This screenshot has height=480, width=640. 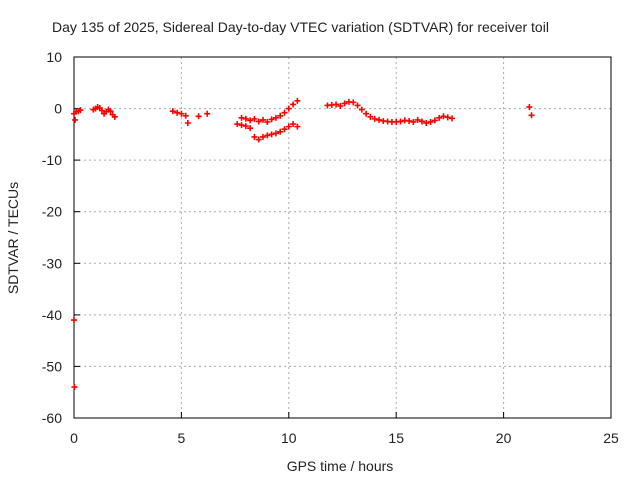 What do you see at coordinates (52, 237) in the screenshot?
I see `y-tick-labels: 10 0 -10 -20 -30 -40 -50 -60` at bounding box center [52, 237].